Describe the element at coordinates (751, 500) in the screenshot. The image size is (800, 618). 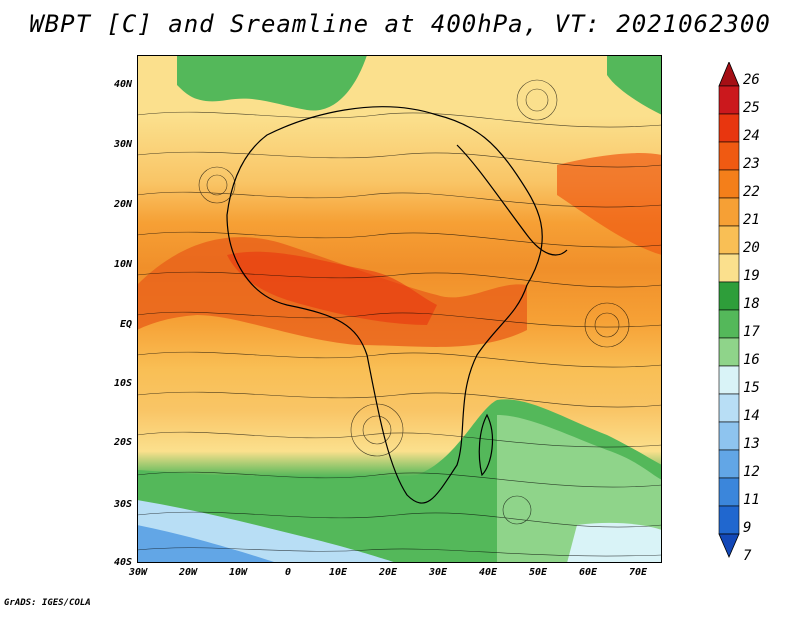
I see `colorbar-label: 11` at that location.